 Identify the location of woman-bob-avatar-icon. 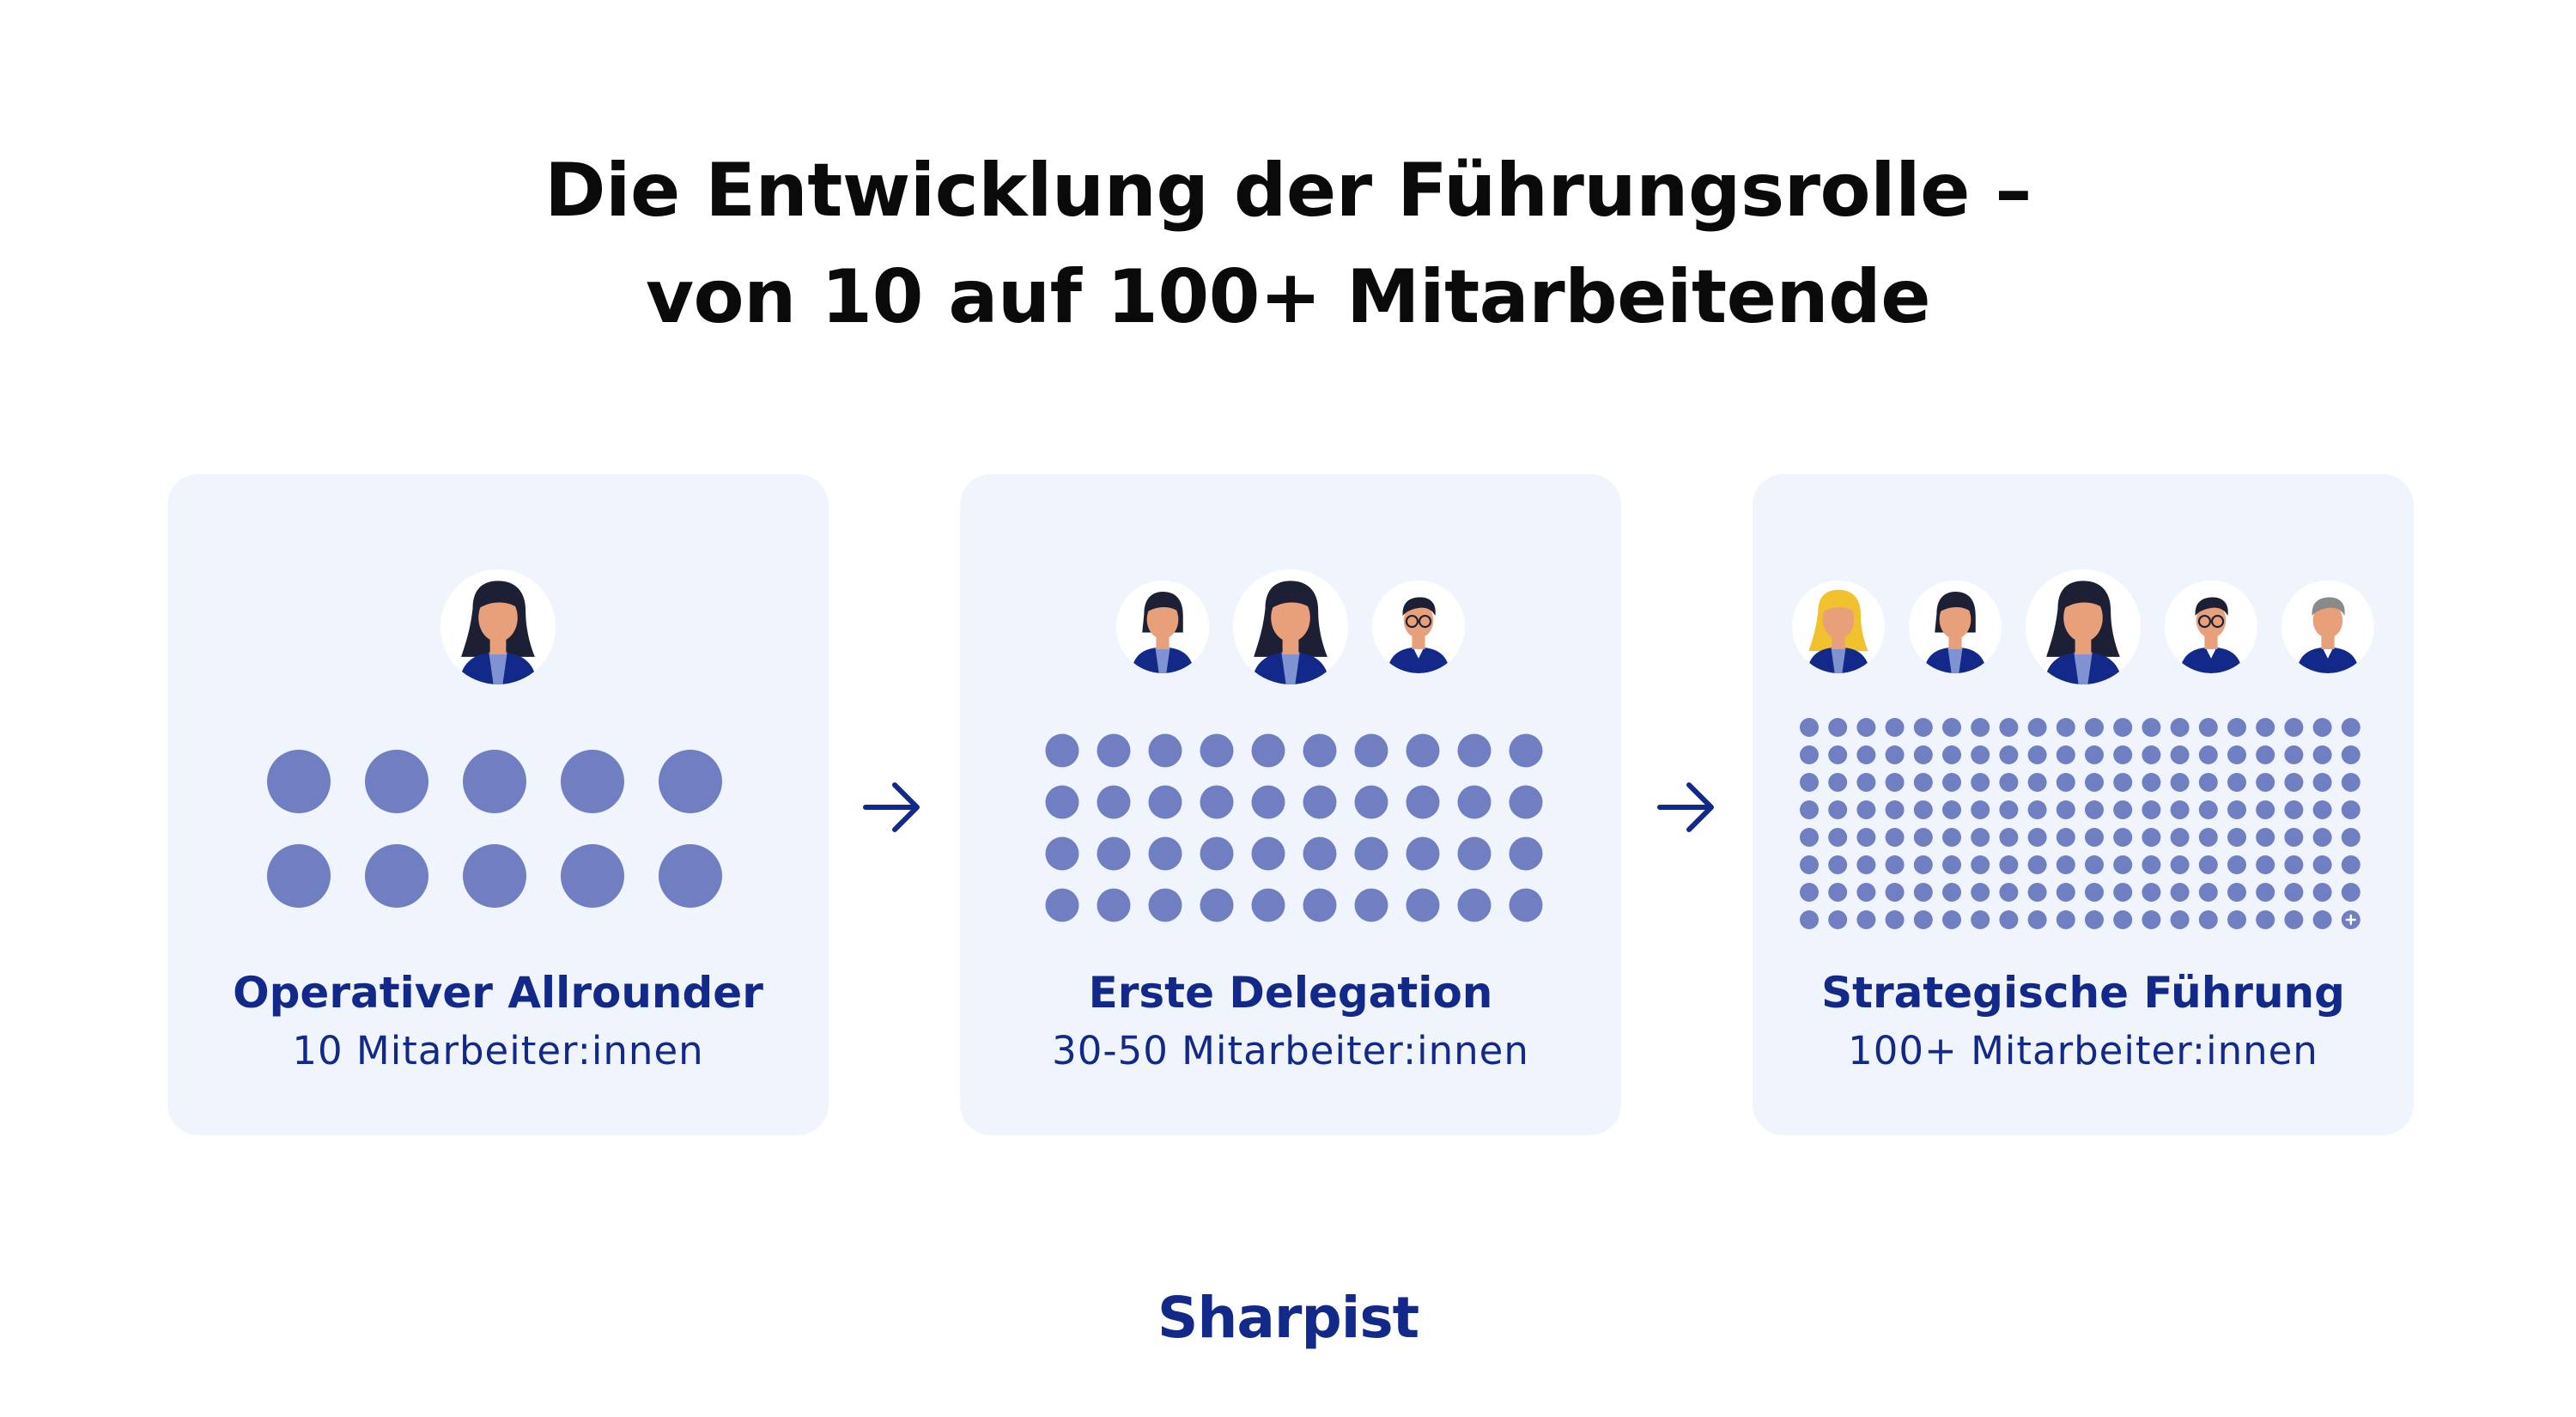
(1955, 627).